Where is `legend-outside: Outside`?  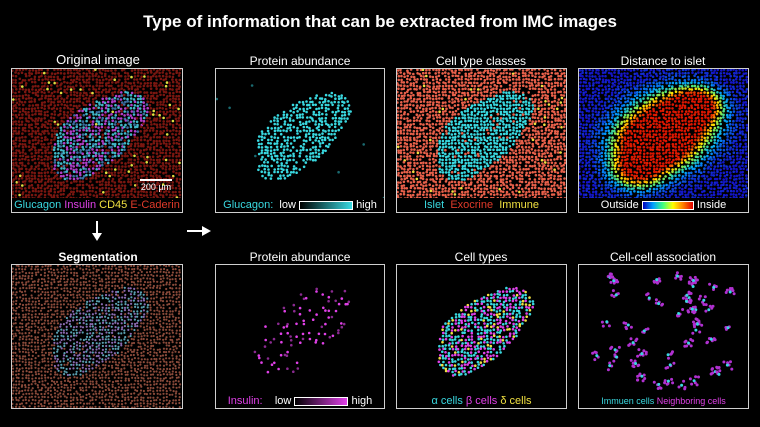 legend-outside: Outside is located at coordinates (619, 205).